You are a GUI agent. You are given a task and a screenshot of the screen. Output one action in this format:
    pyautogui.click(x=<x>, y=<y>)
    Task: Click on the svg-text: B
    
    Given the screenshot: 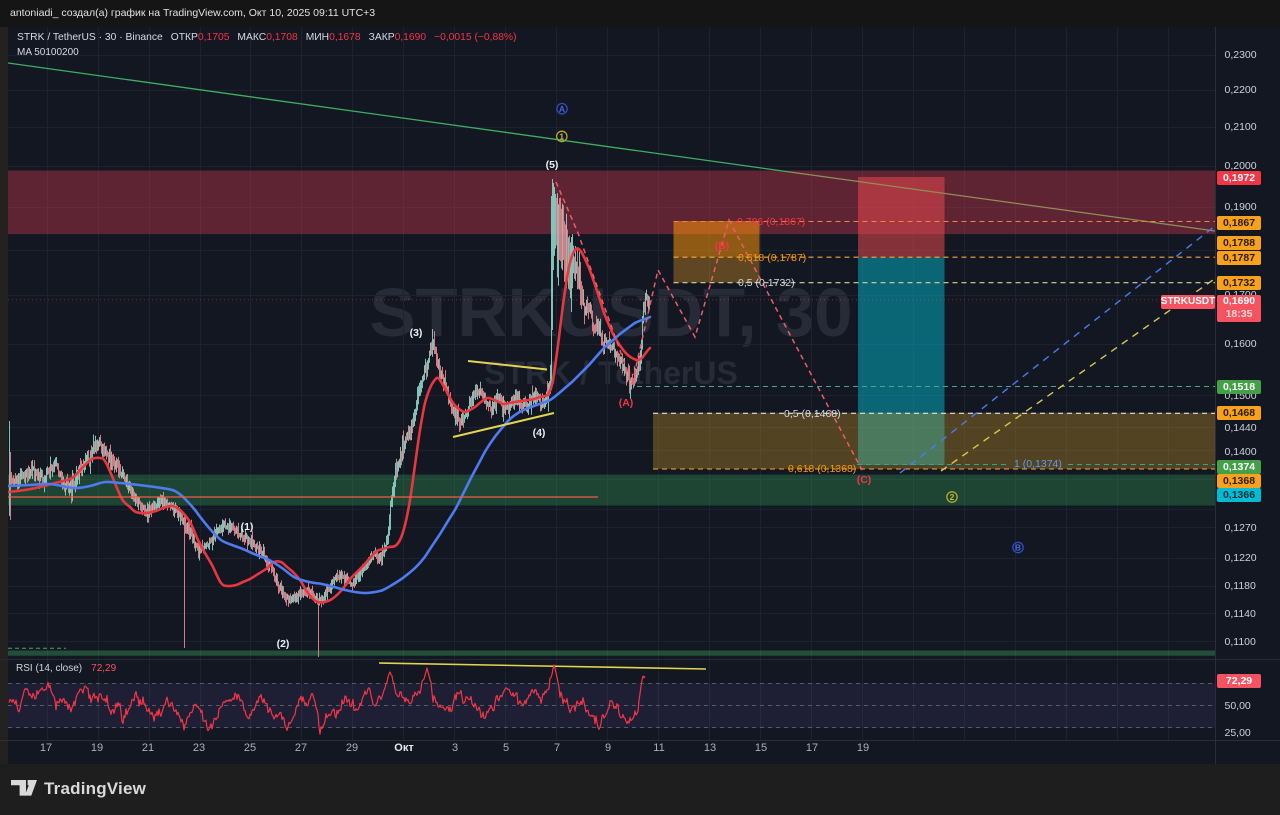 What is the action you would take?
    pyautogui.click(x=1018, y=548)
    